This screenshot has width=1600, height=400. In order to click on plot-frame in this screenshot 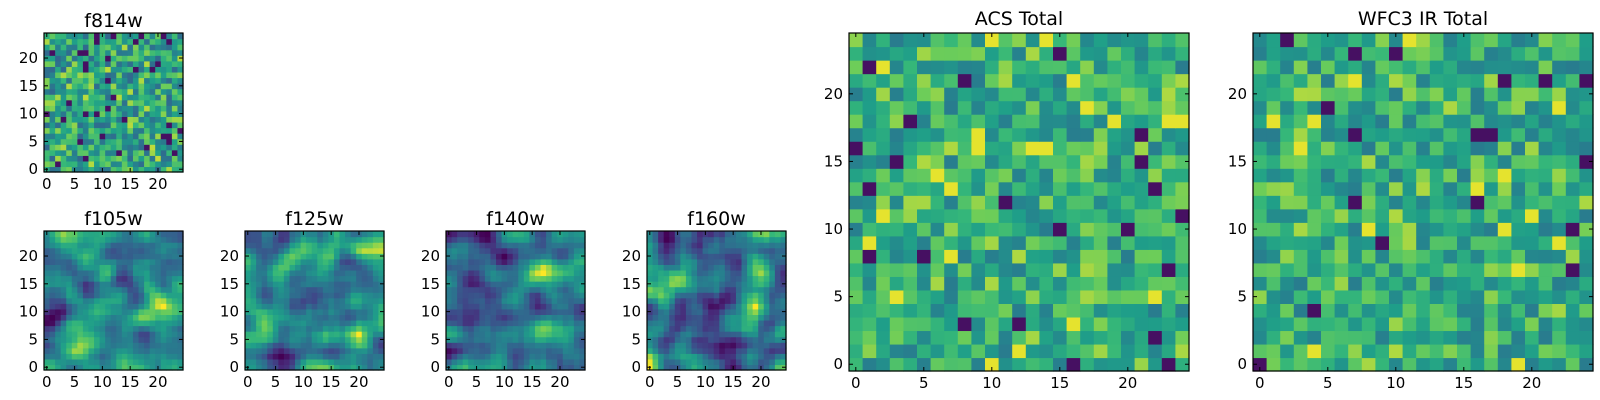, I will do `click(113, 300)`.